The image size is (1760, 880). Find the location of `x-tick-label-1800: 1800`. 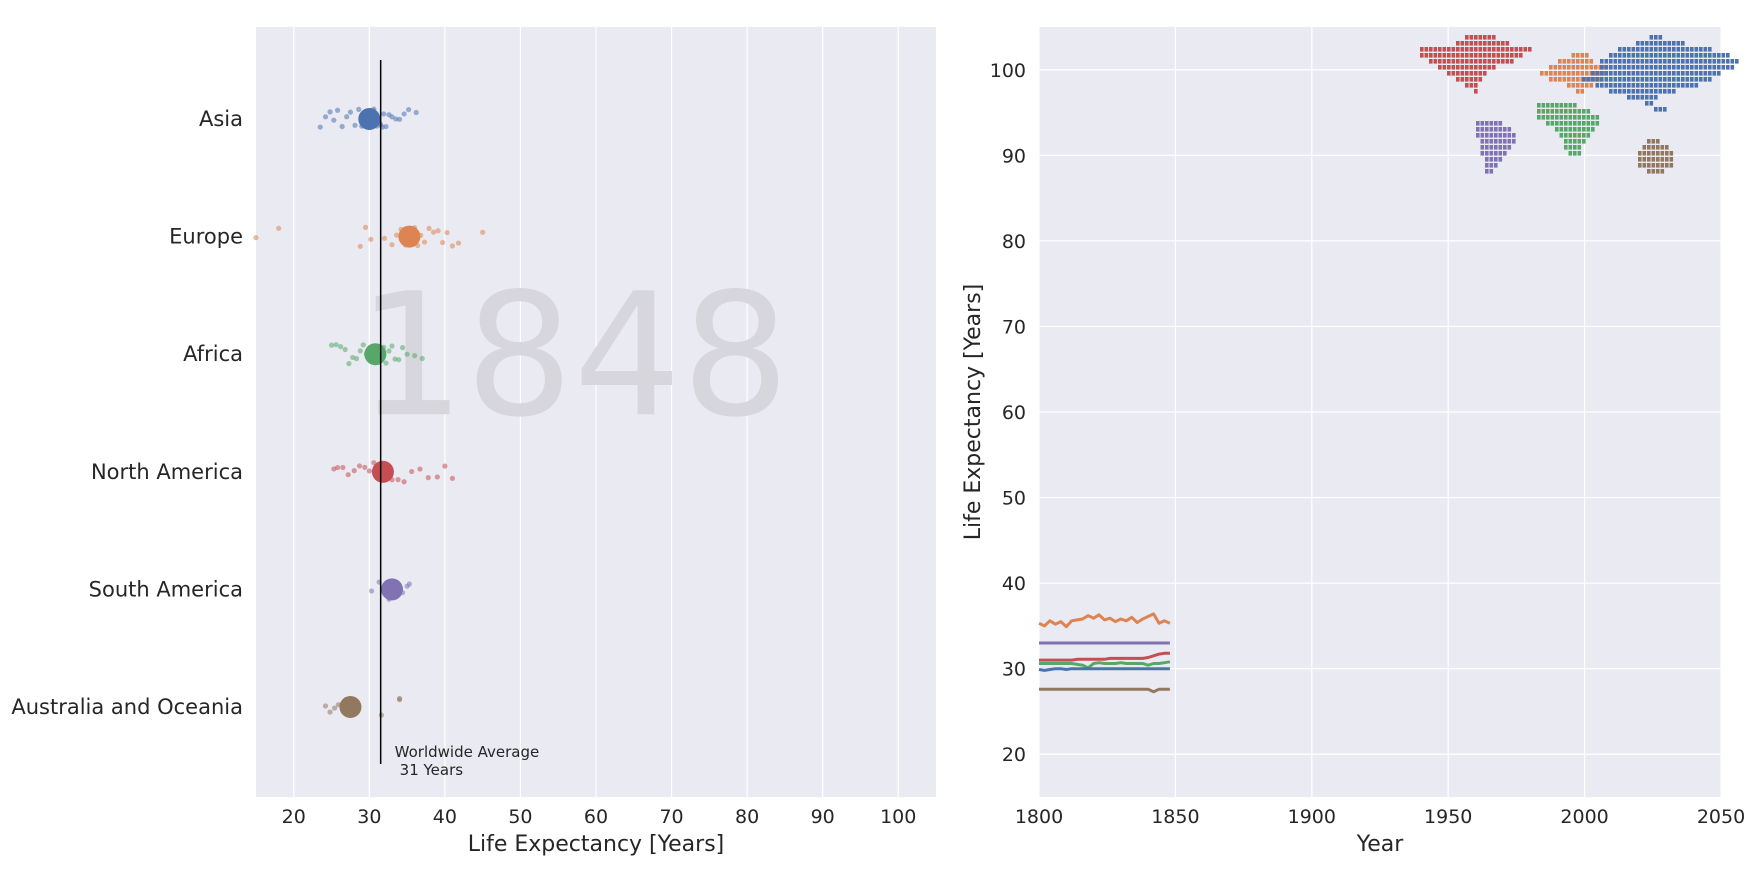

x-tick-label-1800: 1800 is located at coordinates (1039, 817).